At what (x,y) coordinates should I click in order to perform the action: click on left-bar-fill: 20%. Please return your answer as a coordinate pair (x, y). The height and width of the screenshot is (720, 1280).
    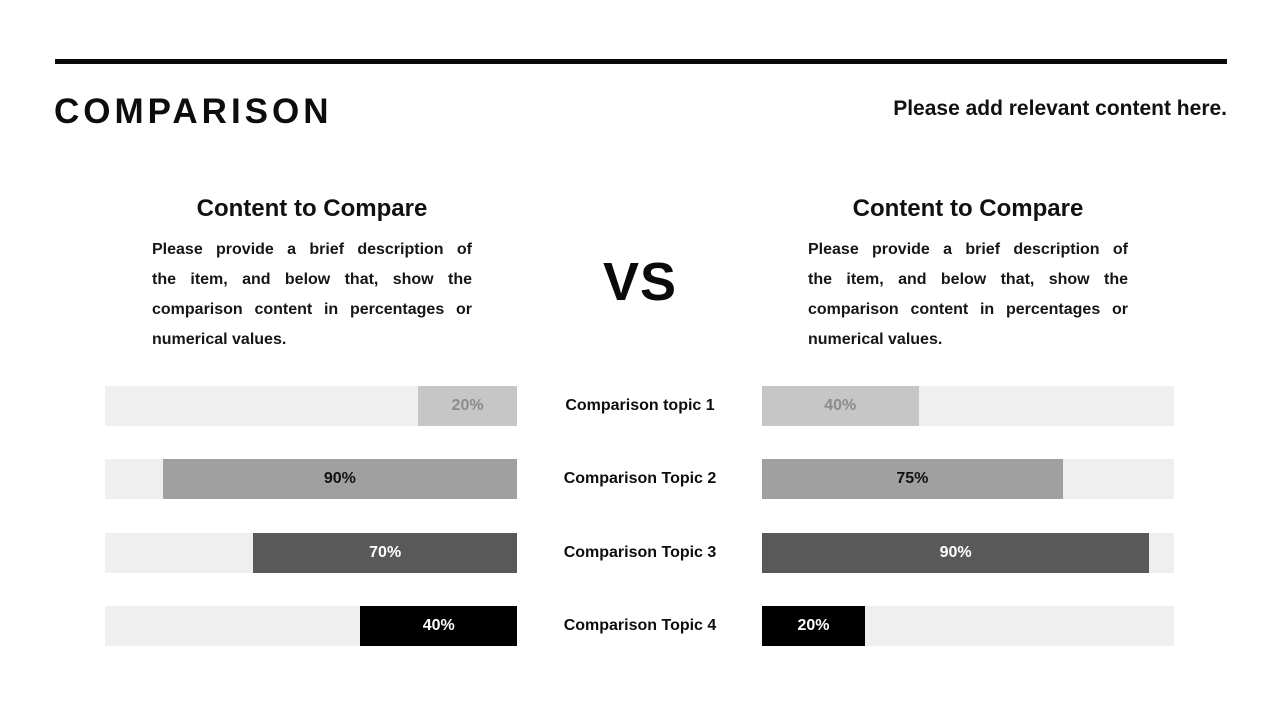
    Looking at the image, I should click on (467, 406).